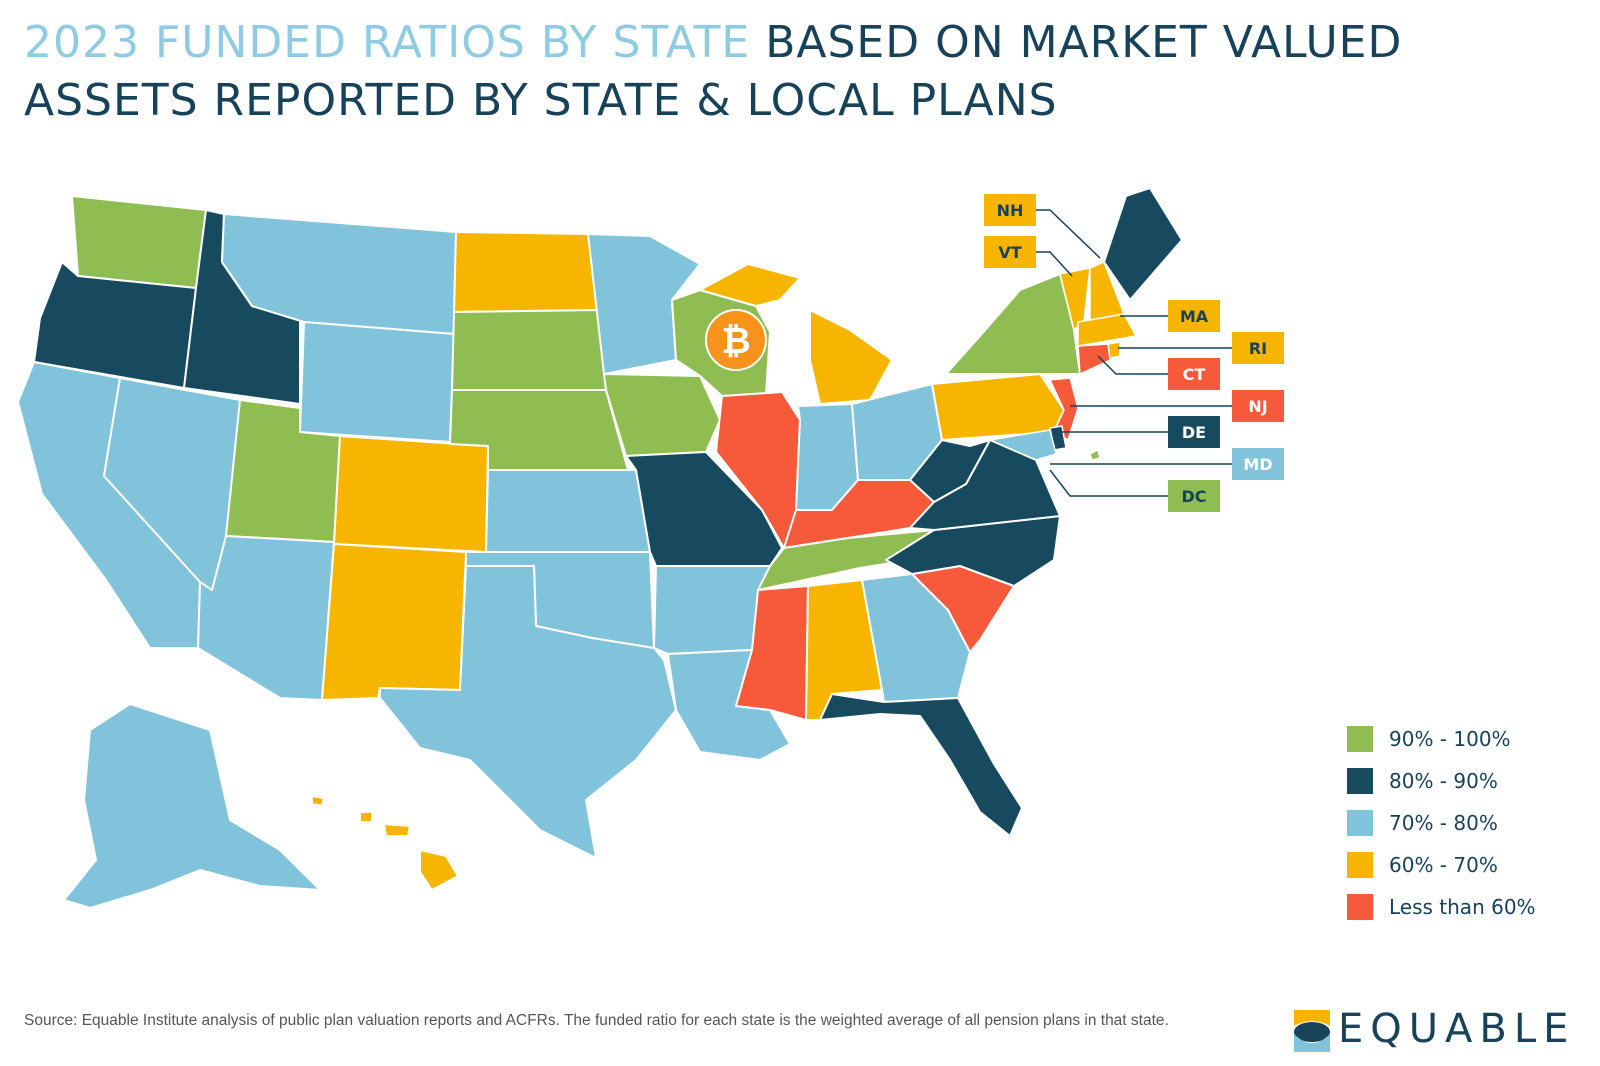  What do you see at coordinates (192, 806) in the screenshot?
I see `state-ak` at bounding box center [192, 806].